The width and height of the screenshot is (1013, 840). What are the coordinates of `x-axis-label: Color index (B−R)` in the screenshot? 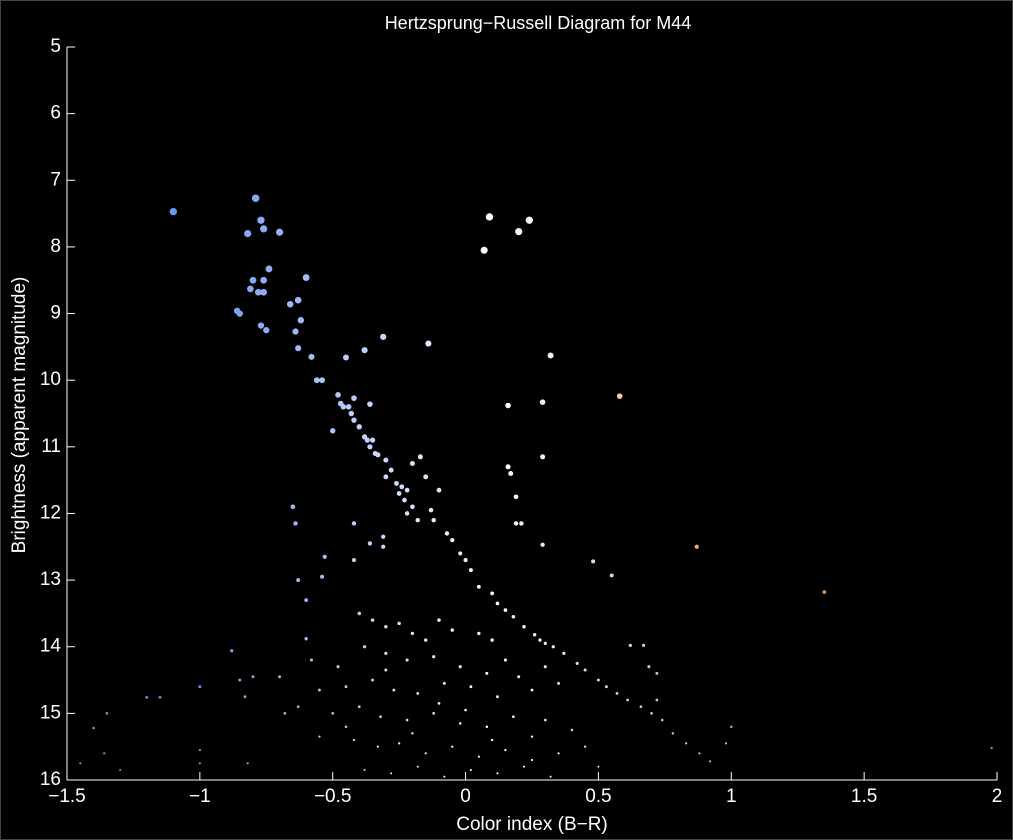 It's located at (532, 824).